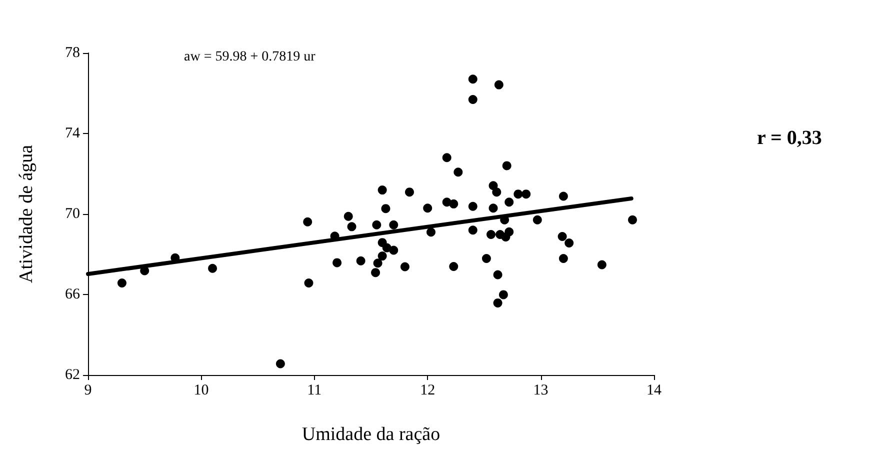 The image size is (880, 468). What do you see at coordinates (540, 390) in the screenshot?
I see `x-tick-label: 13` at bounding box center [540, 390].